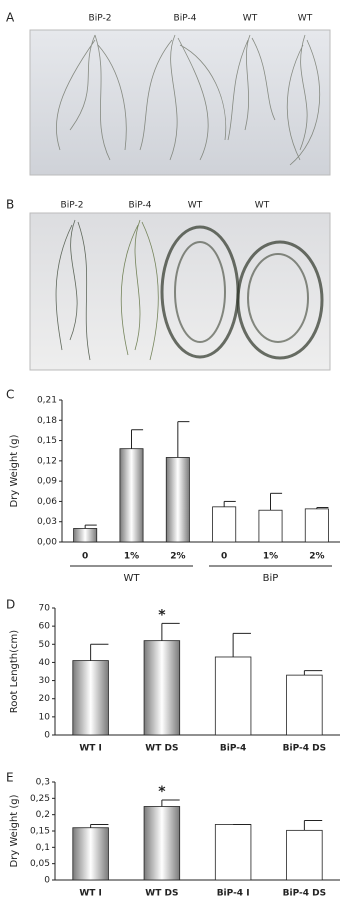 The width and height of the screenshot is (345, 920). Describe the element at coordinates (47, 461) in the screenshot. I see `y-tick-label: 0,12` at that location.